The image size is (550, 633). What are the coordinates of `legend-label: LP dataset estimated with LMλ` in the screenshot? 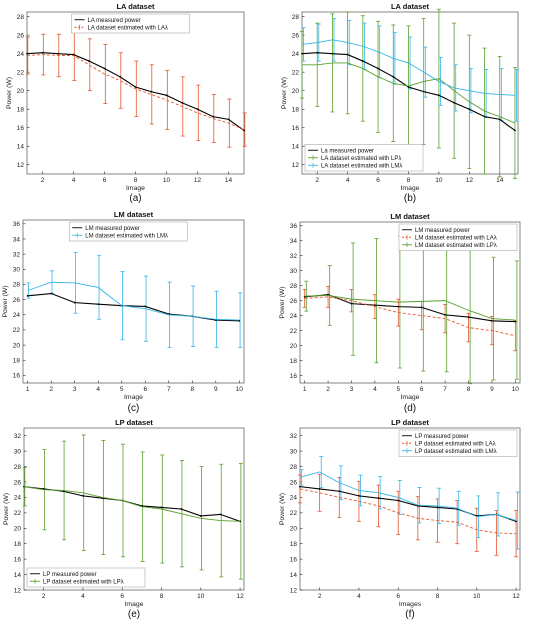 It's located at (456, 452).